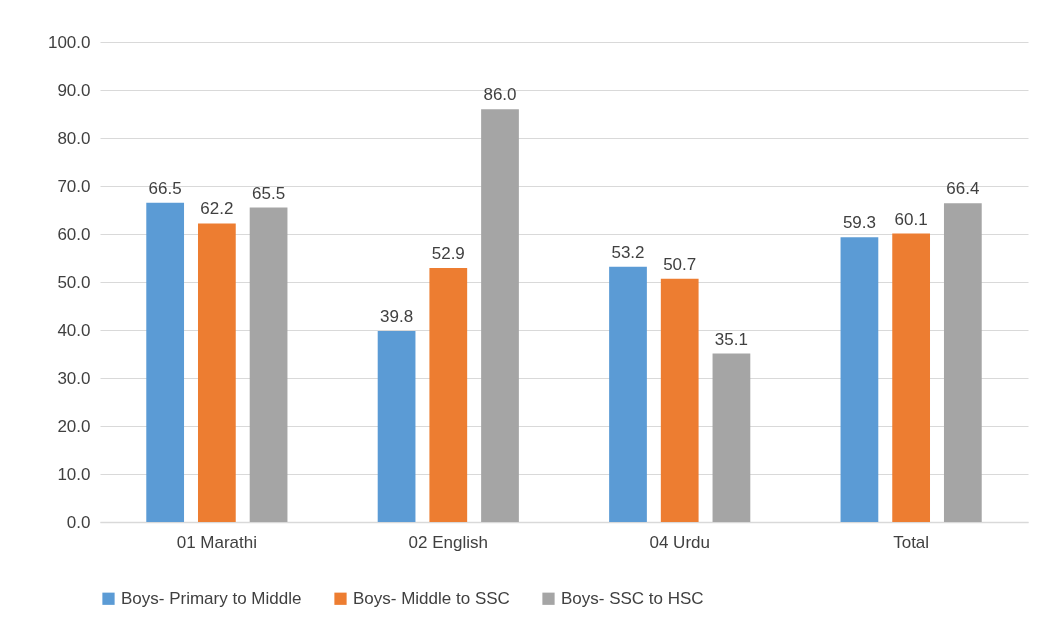 The height and width of the screenshot is (636, 1042). Describe the element at coordinates (217, 209) in the screenshot. I see `data-label: 62.2` at that location.